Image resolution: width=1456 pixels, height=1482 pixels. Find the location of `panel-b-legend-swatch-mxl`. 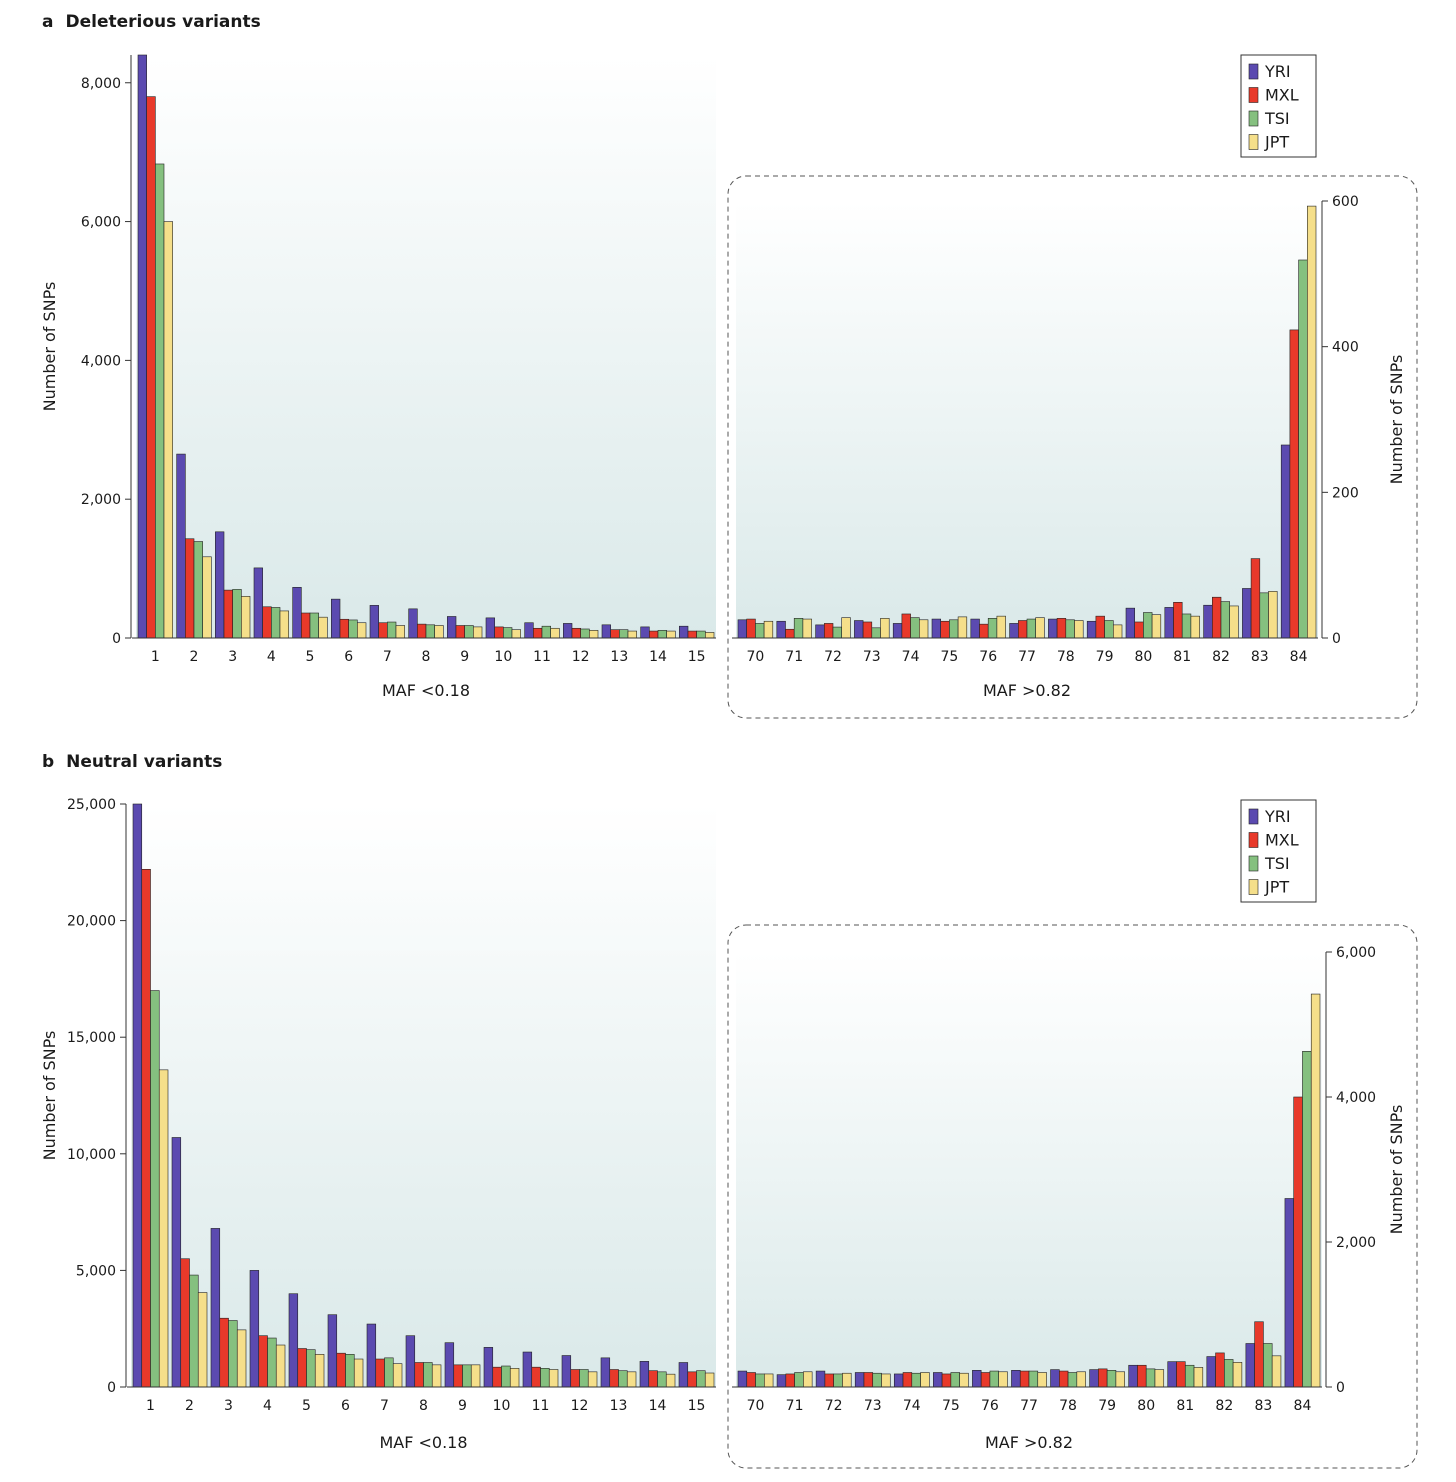

panel-b-legend-swatch-mxl is located at coordinates (1253, 840).